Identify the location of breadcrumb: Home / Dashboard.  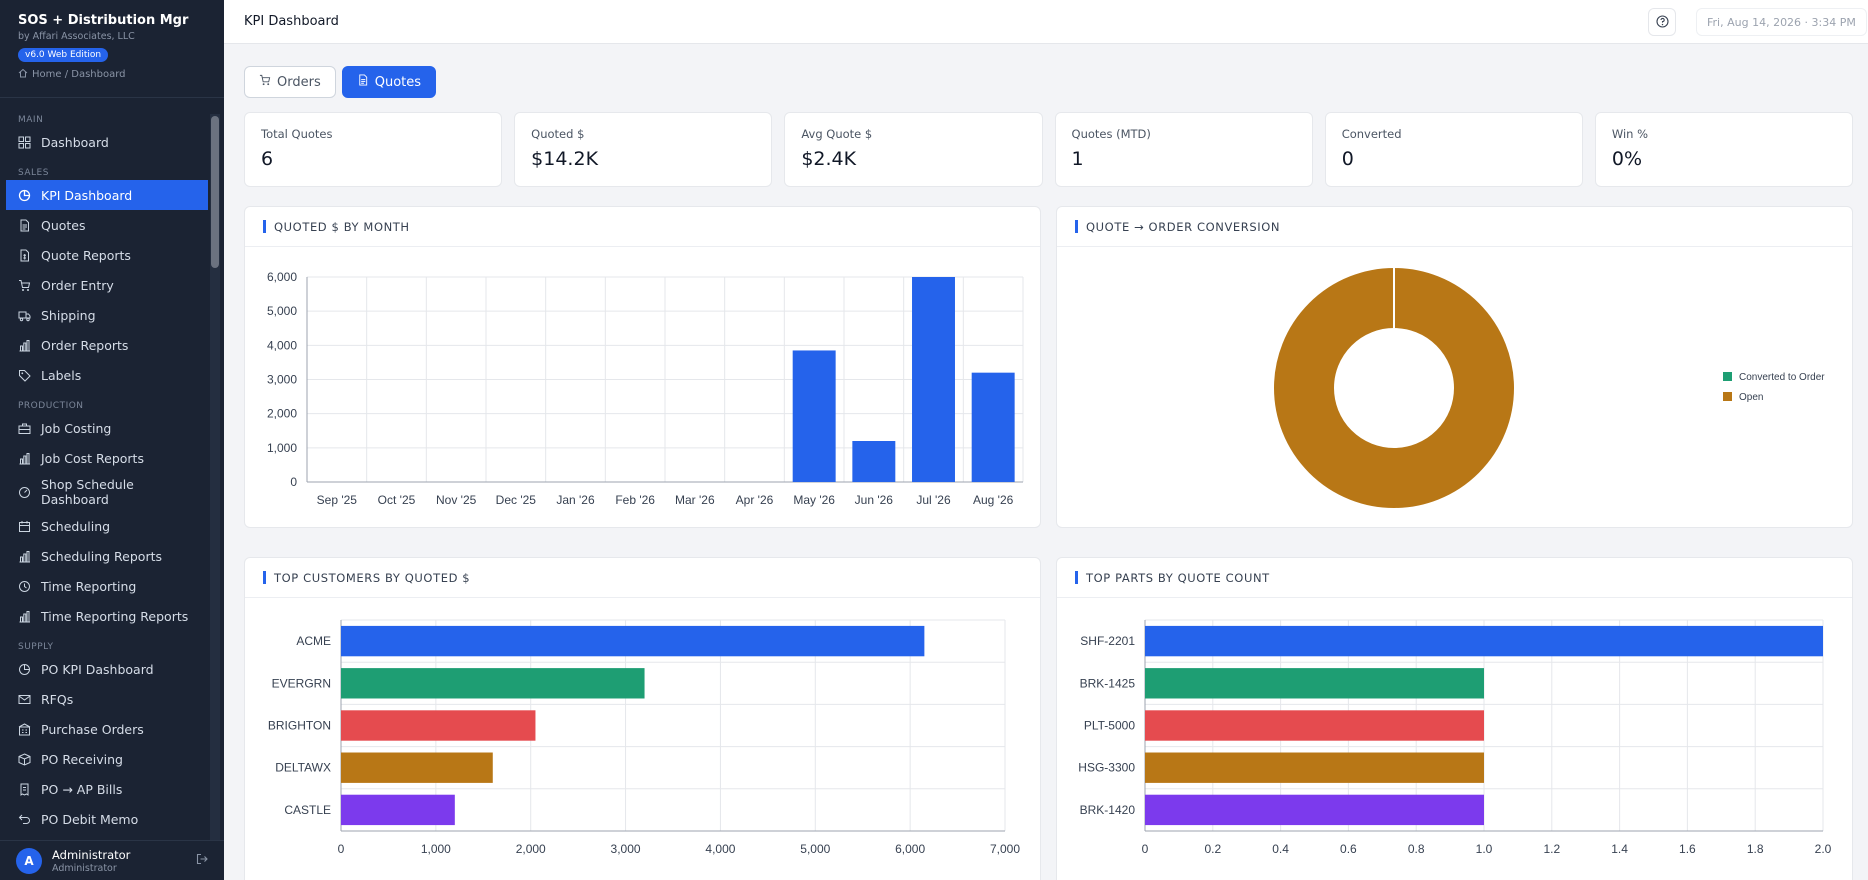
(112, 74).